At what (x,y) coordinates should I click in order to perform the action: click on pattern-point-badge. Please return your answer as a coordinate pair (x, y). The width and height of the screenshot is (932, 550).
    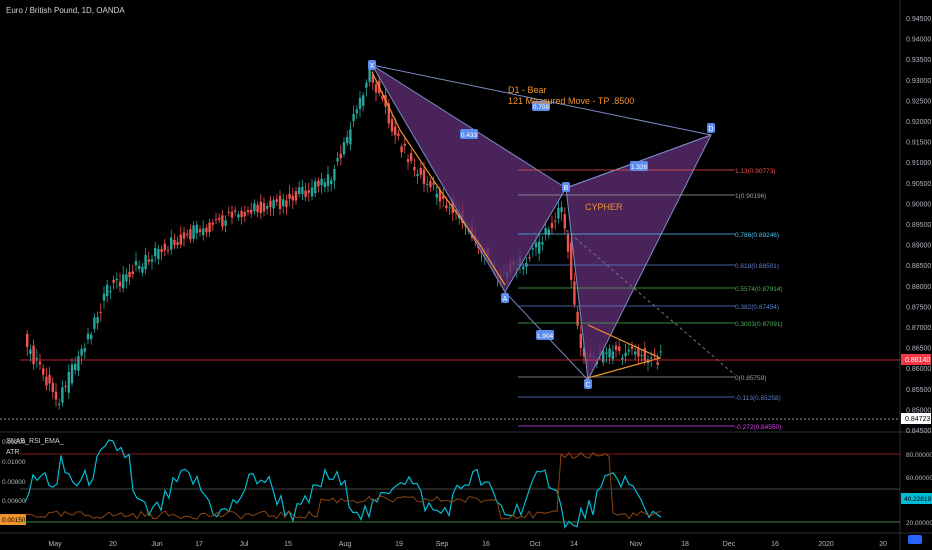
    Looking at the image, I should click on (588, 384).